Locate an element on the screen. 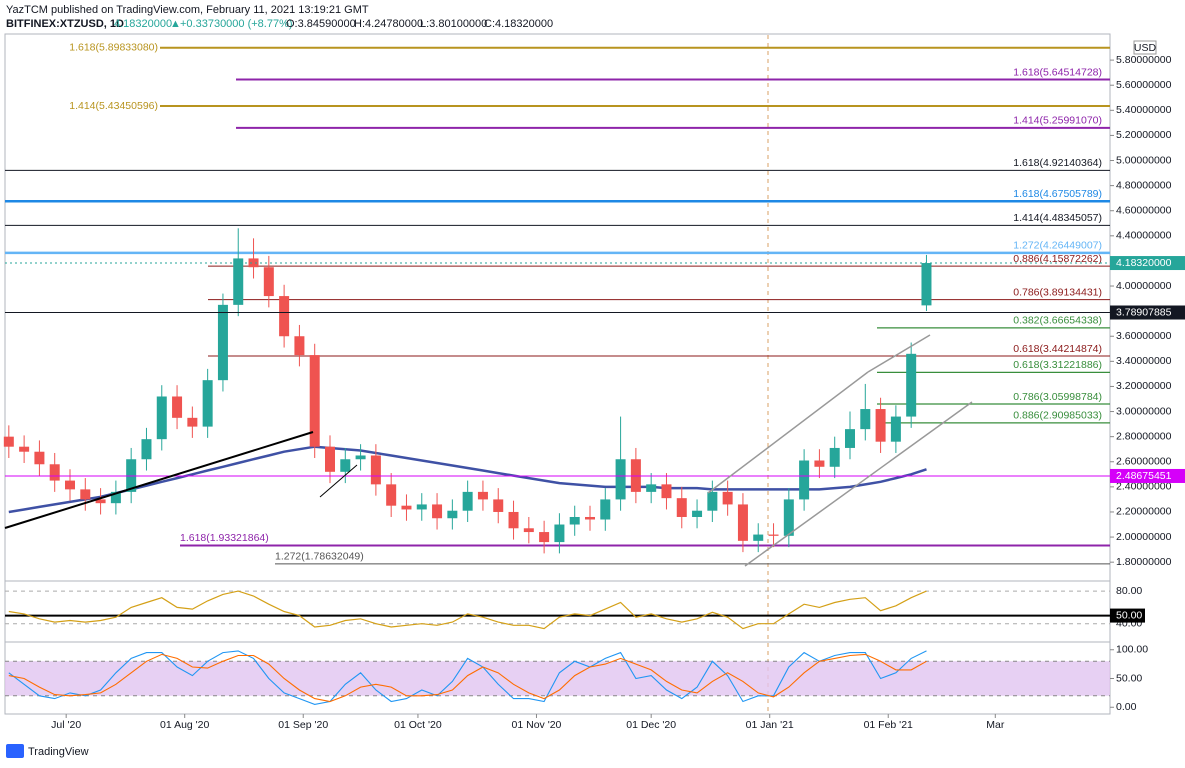  change-arrow: ▲ is located at coordinates (175, 24).